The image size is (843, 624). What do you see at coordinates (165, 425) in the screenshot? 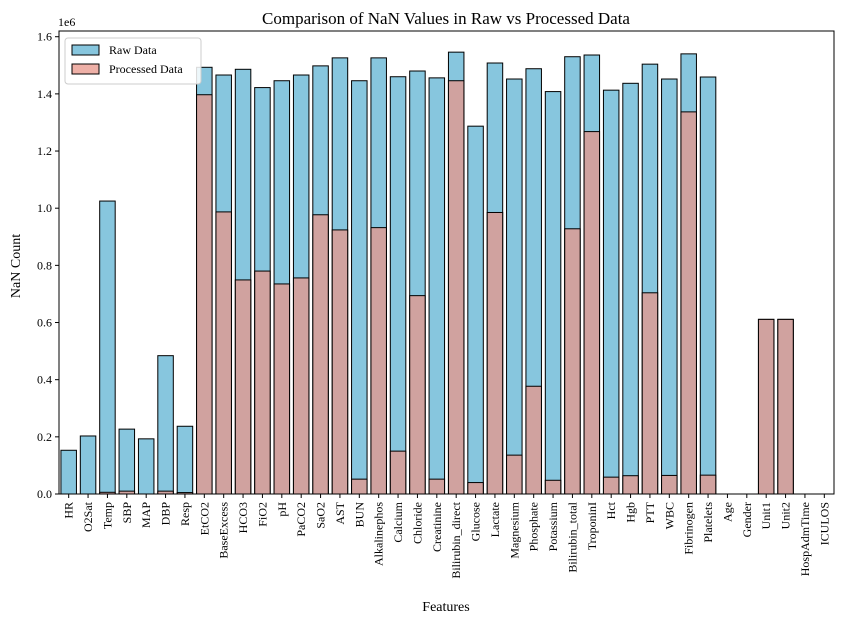
I see `raw-bar-dbp` at bounding box center [165, 425].